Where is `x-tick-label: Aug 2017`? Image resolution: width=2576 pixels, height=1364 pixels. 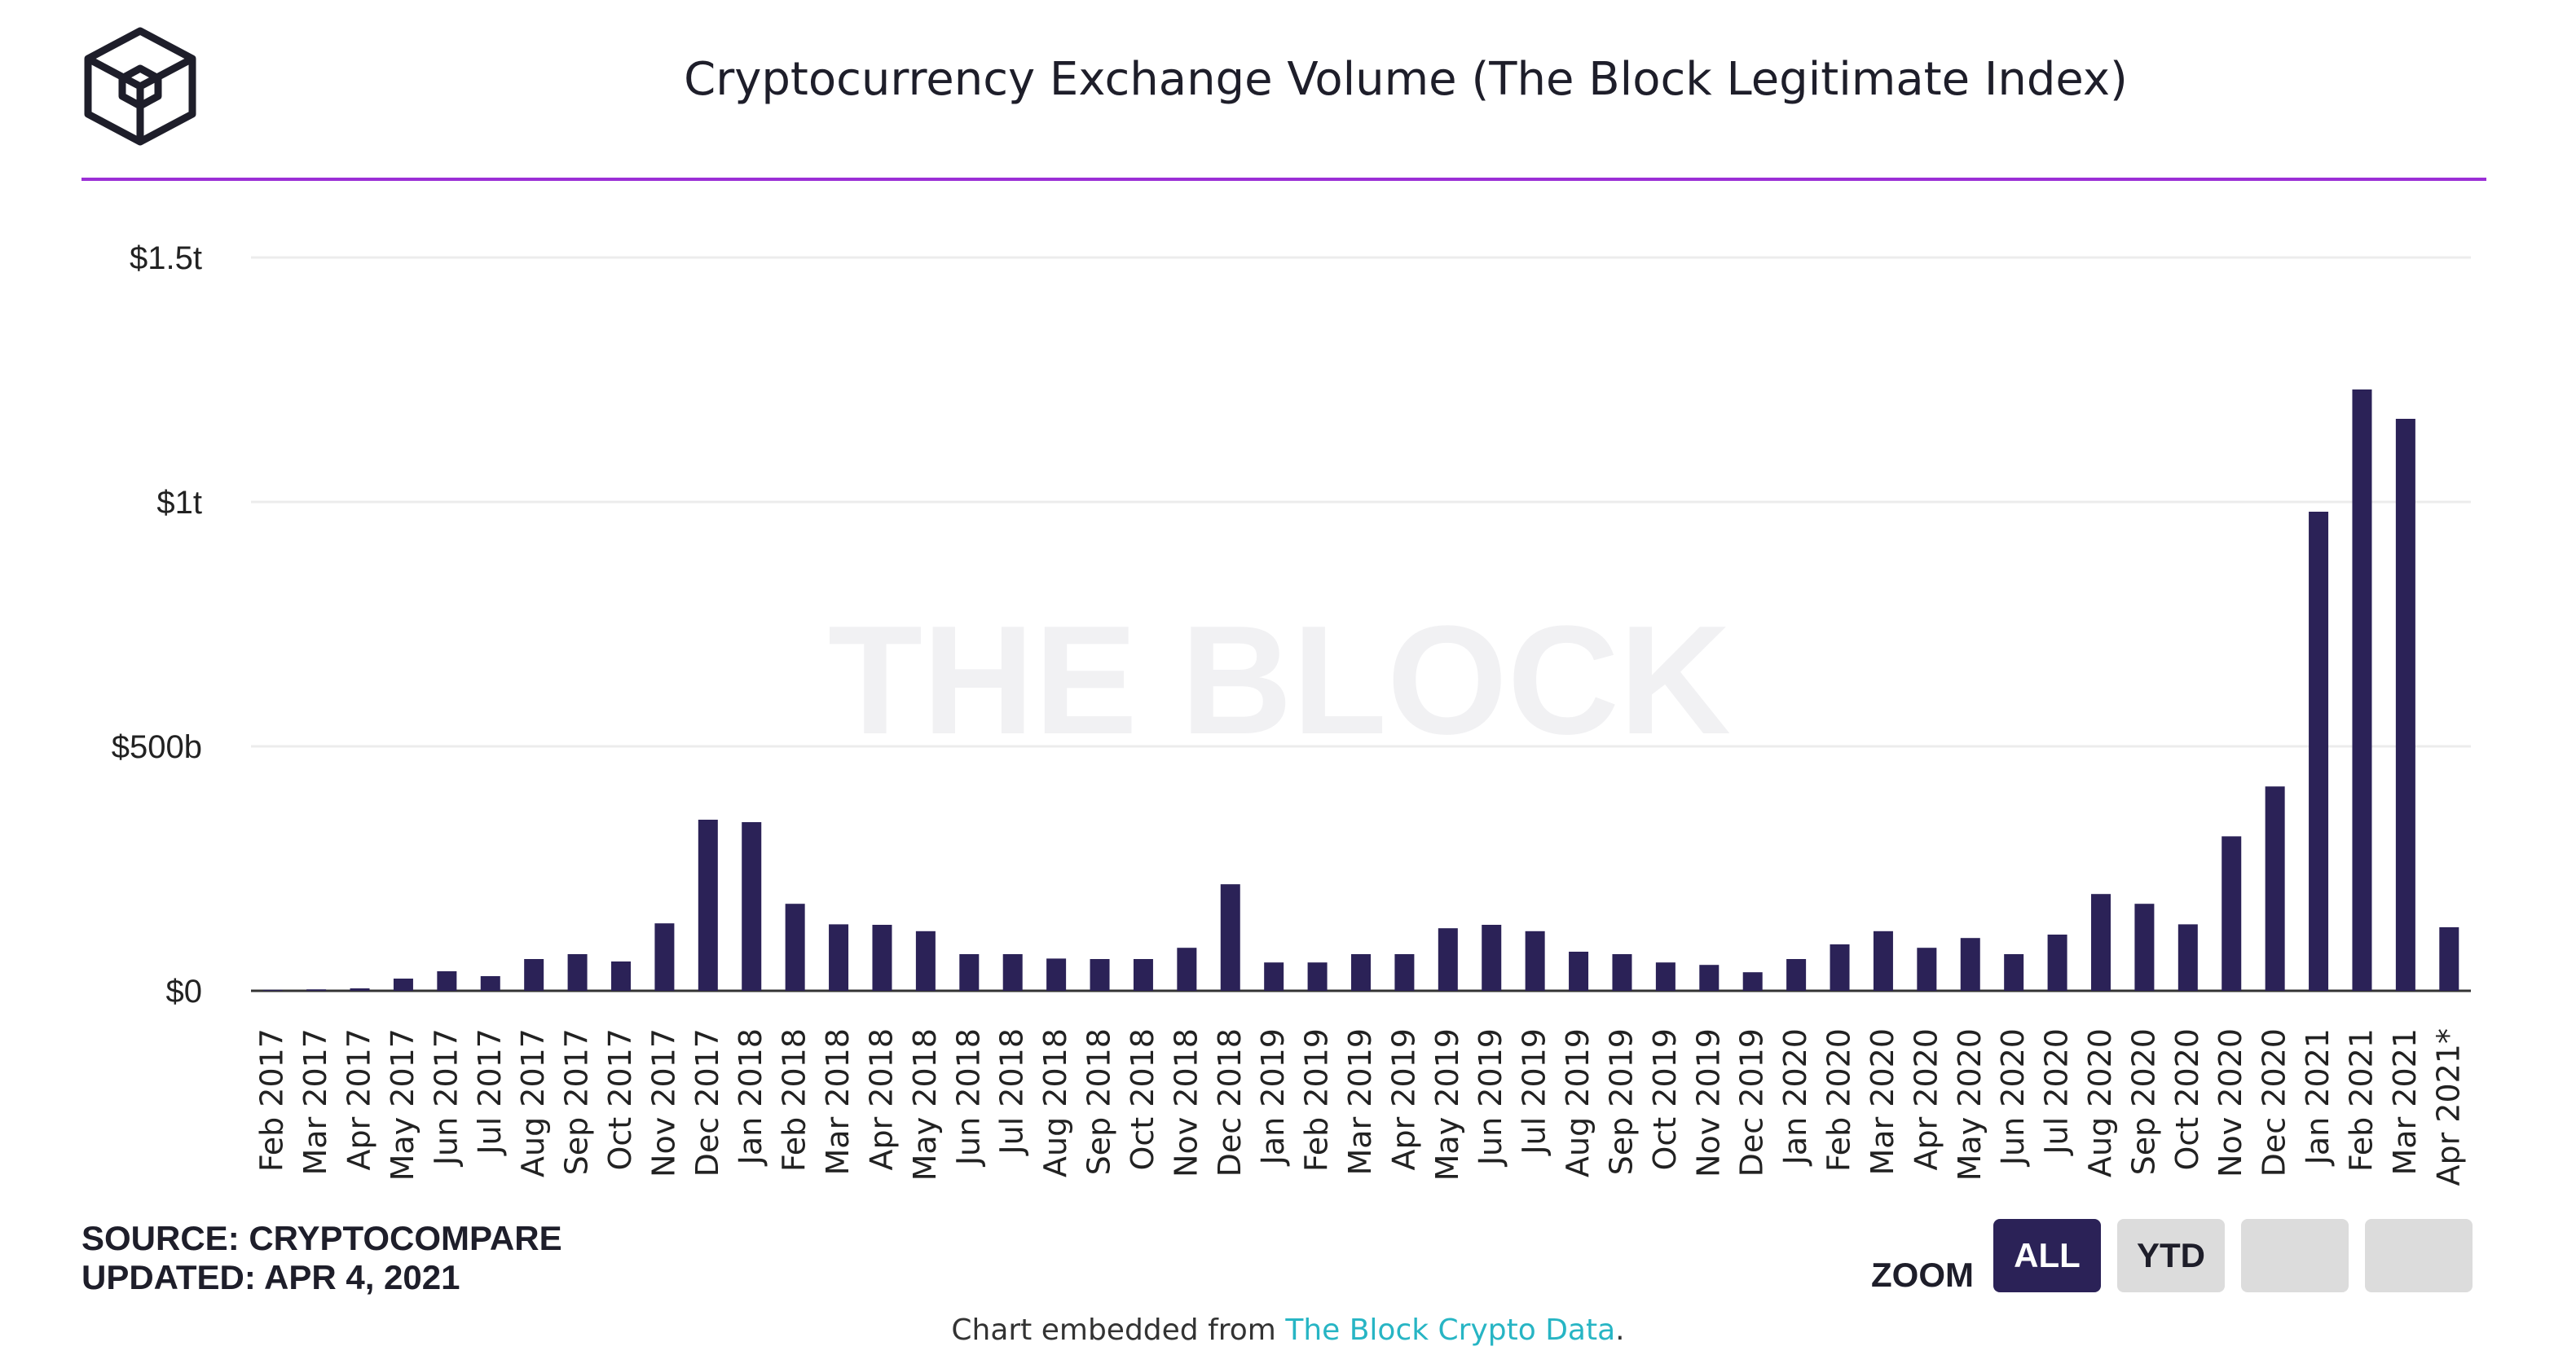
x-tick-label: Aug 2017 is located at coordinates (533, 1102).